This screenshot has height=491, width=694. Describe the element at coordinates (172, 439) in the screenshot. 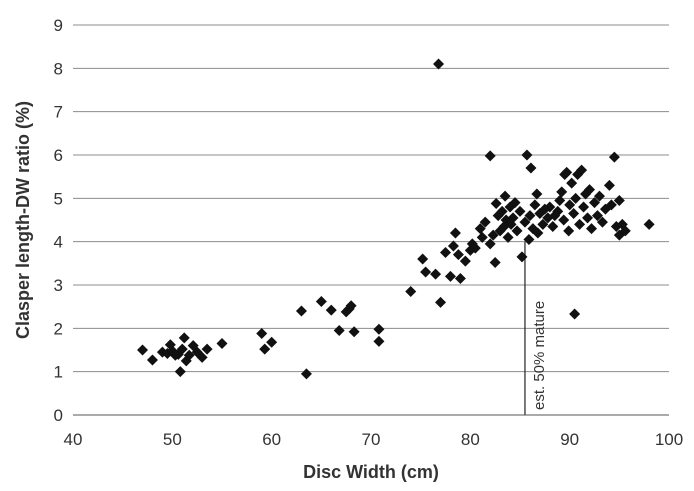

I see `x-tick-label: 50` at that location.